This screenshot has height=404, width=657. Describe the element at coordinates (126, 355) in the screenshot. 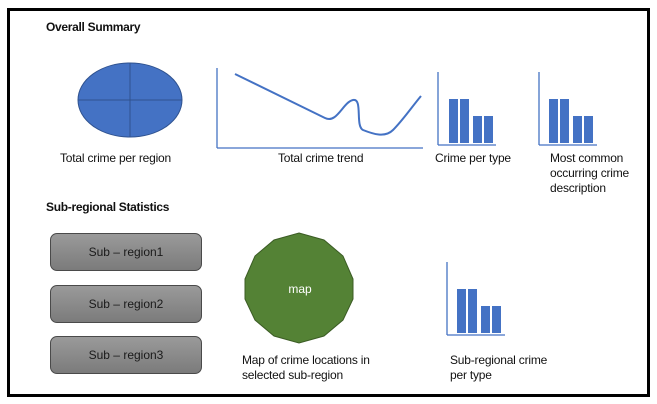

I see `subregion3-button: Sub – region3` at that location.